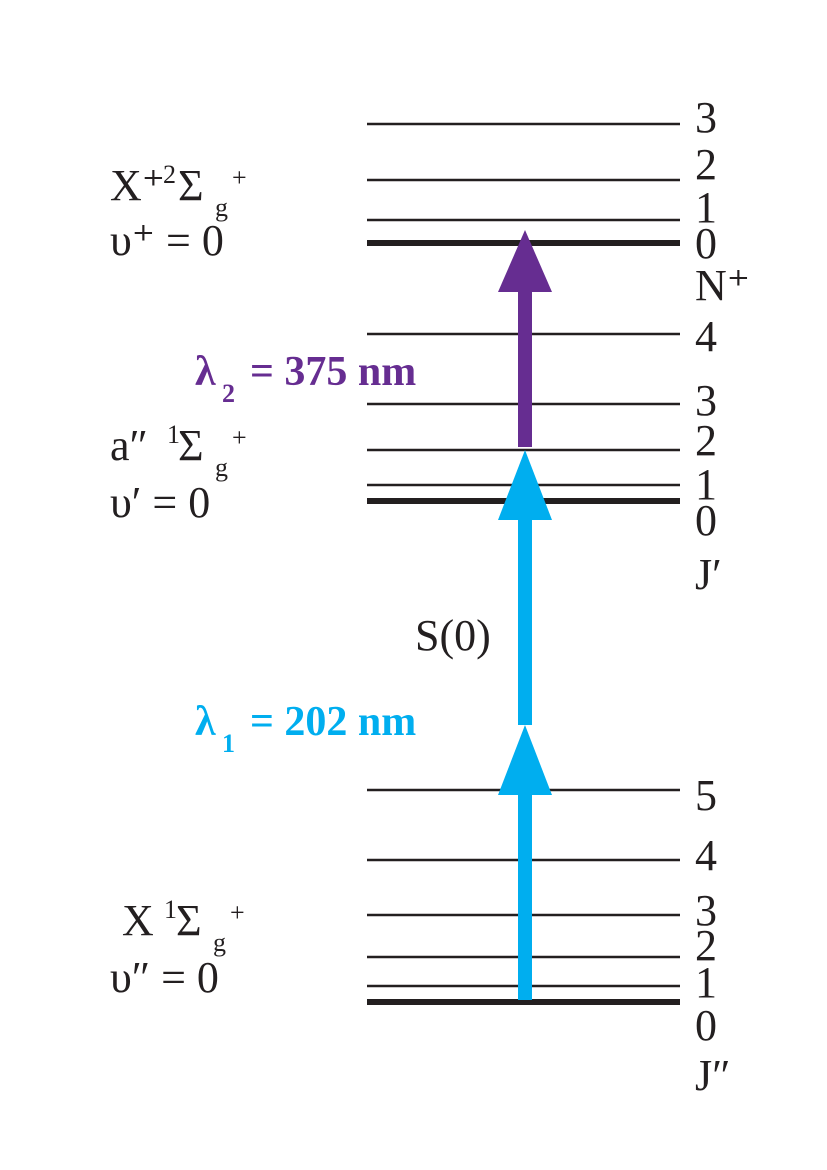  What do you see at coordinates (333, 722) in the screenshot?
I see `wavelength-value: = 202 nm` at bounding box center [333, 722].